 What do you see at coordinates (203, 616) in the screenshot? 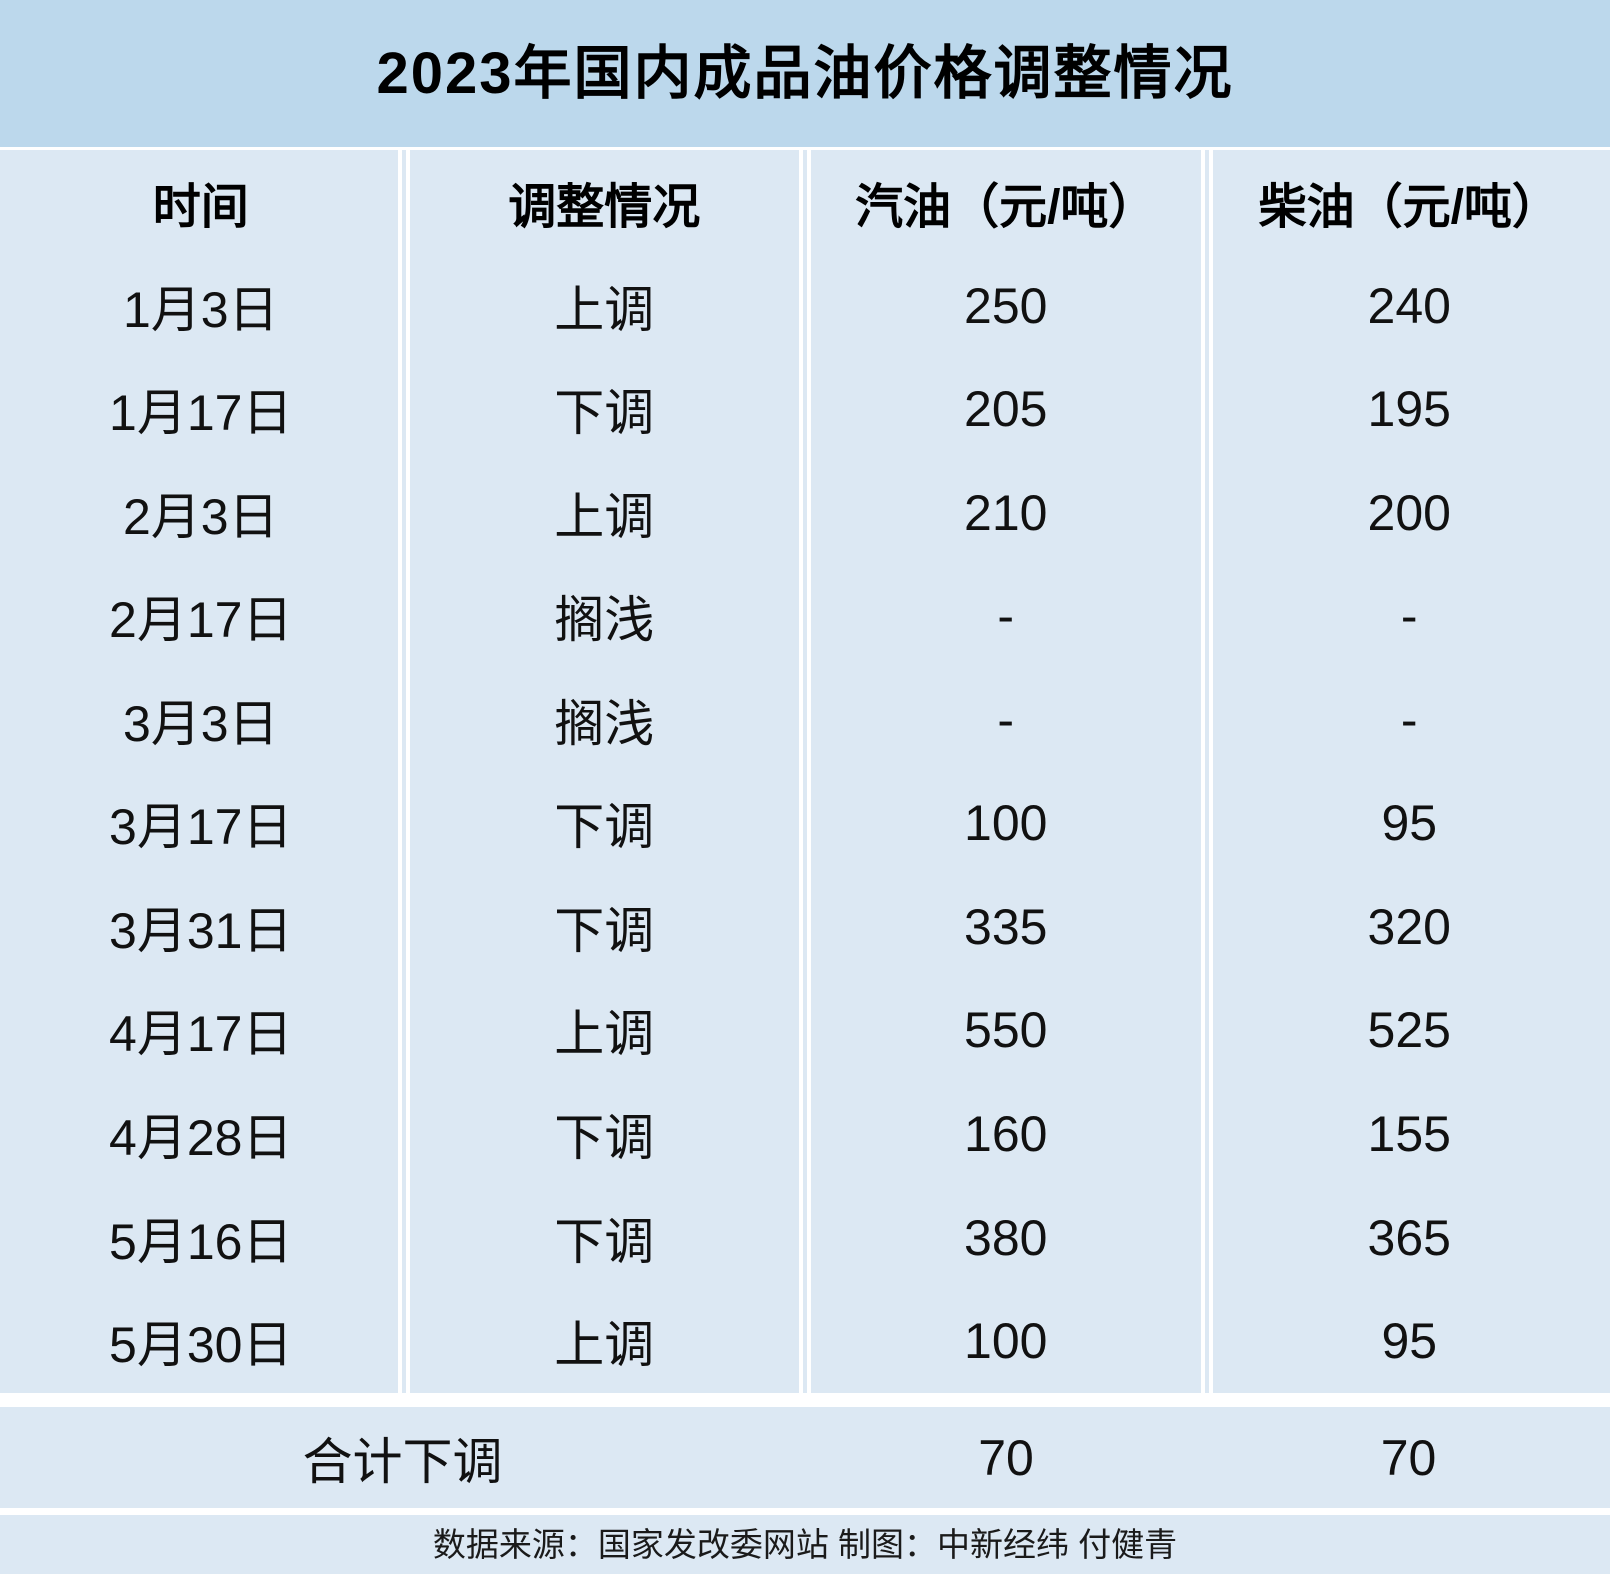
I see `date-cell: 2月17日` at bounding box center [203, 616].